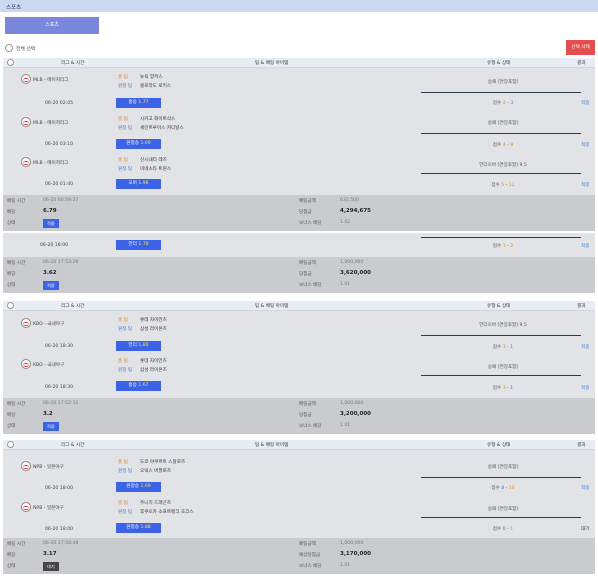 Image resolution: width=598 pixels, height=577 pixels. I want to click on score: 점수 8 - 10, so click(503, 488).